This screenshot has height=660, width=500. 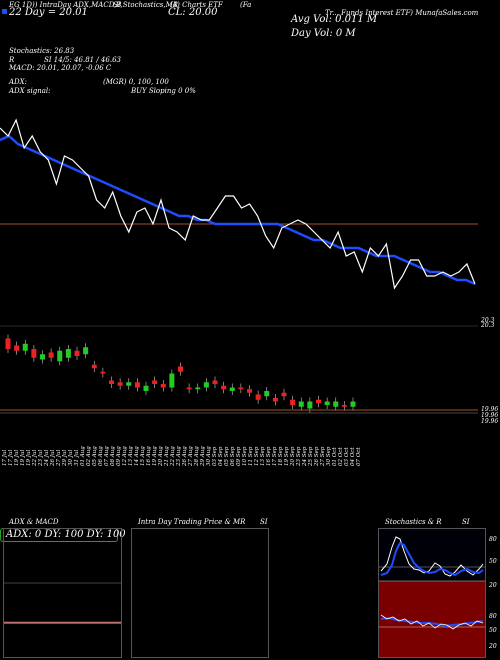 I want to click on adx-panel-readout: ADX: 0 DY: 100 DY: 100, so click(x=66, y=534).